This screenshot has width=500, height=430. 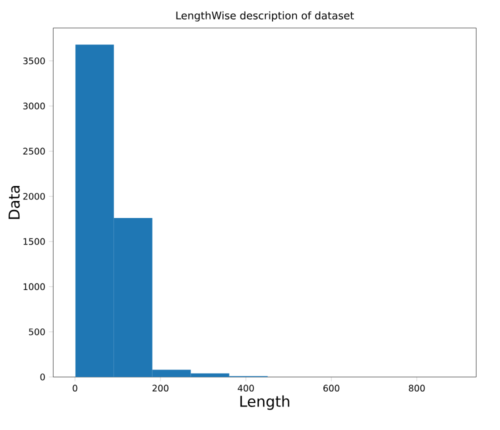 What do you see at coordinates (265, 402) in the screenshot?
I see `x-axis-title: Length` at bounding box center [265, 402].